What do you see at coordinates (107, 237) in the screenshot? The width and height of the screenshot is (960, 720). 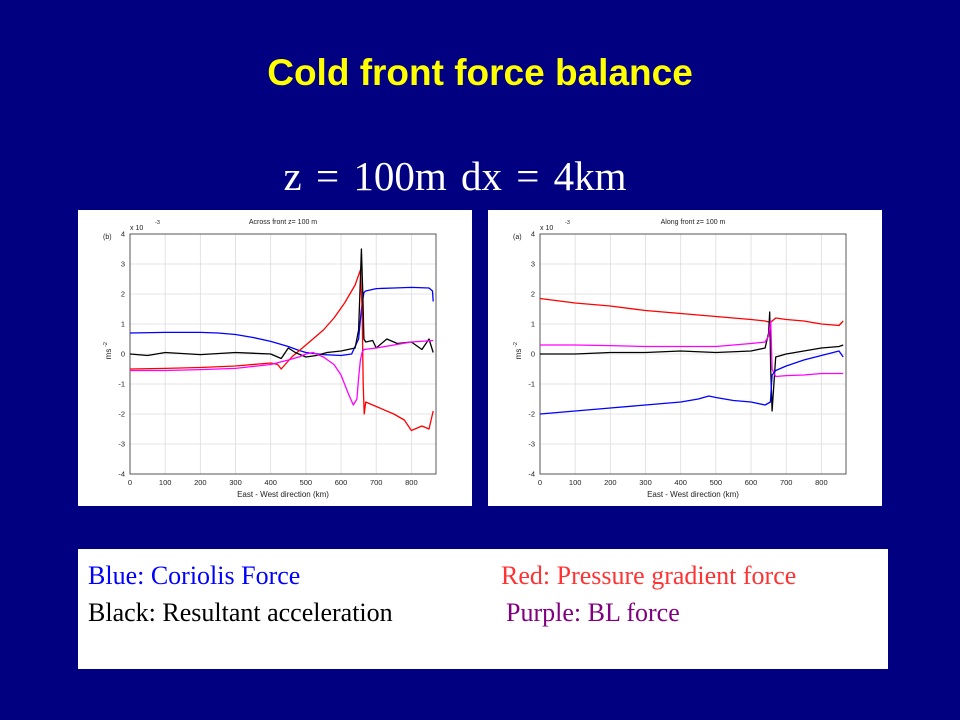 I see `panel-label: (b)` at bounding box center [107, 237].